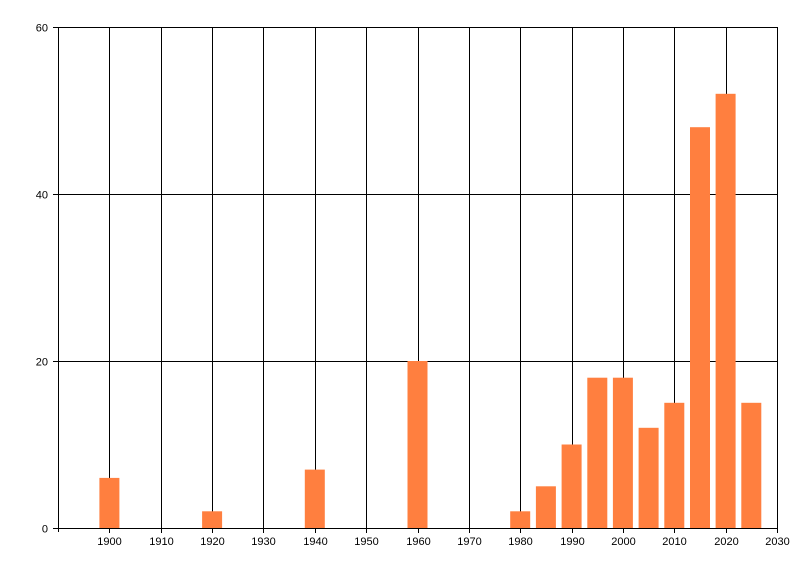 This screenshot has width=800, height=576. What do you see at coordinates (109, 542) in the screenshot?
I see `x-tick-label: 1900` at bounding box center [109, 542].